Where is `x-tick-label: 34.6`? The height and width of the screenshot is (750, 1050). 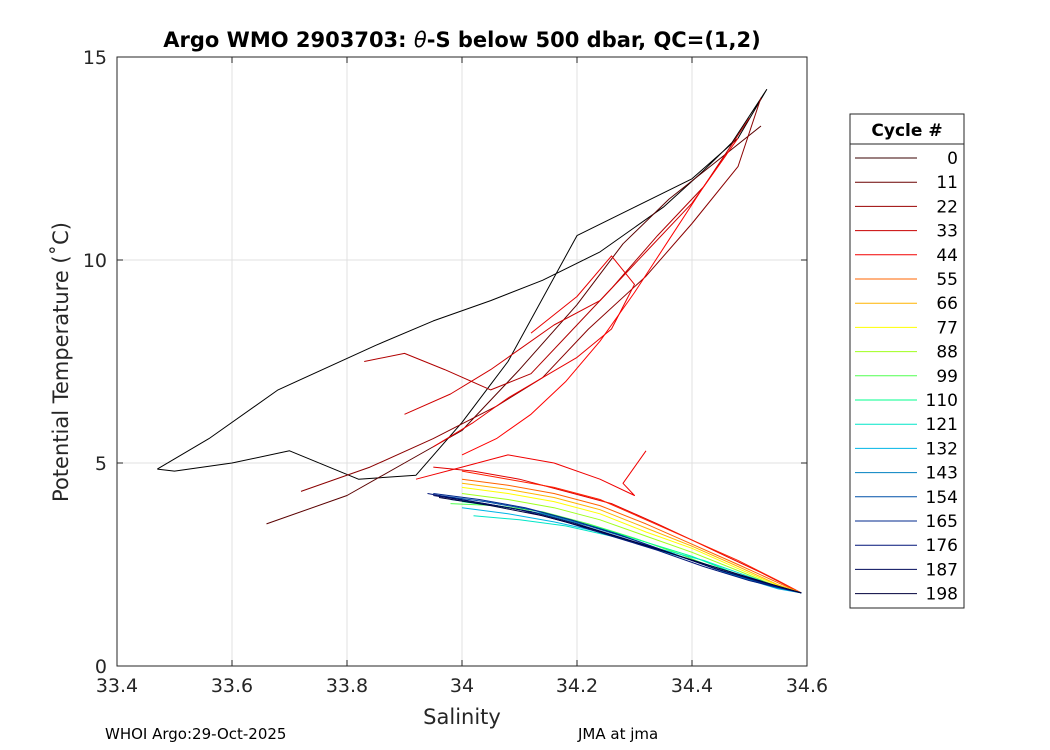 x-tick-label: 34.6 is located at coordinates (807, 686).